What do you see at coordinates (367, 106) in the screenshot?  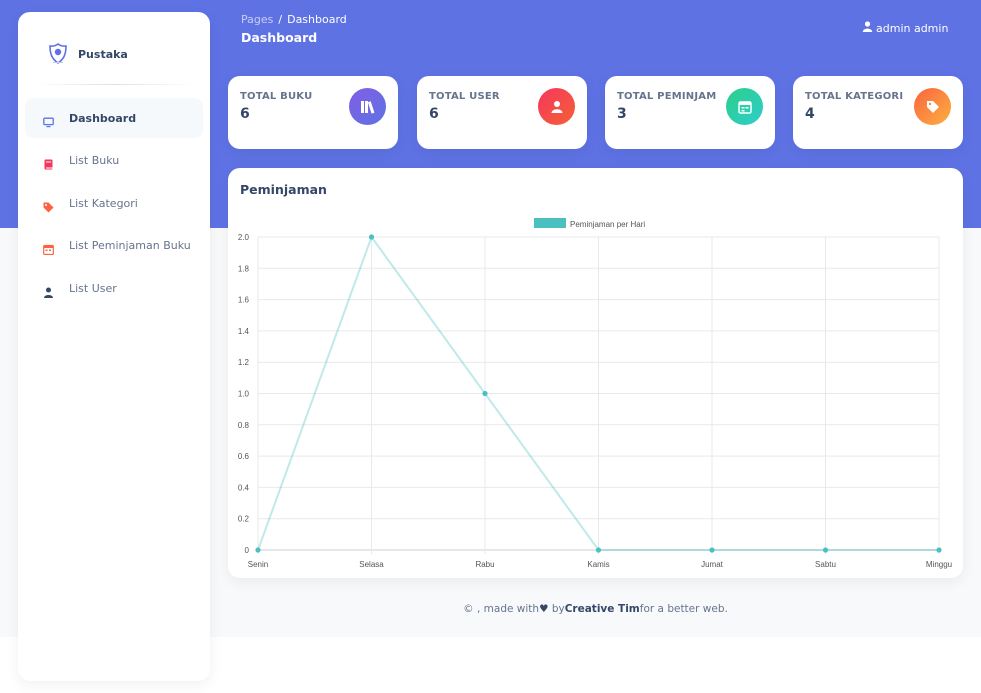 I see `books-icon` at bounding box center [367, 106].